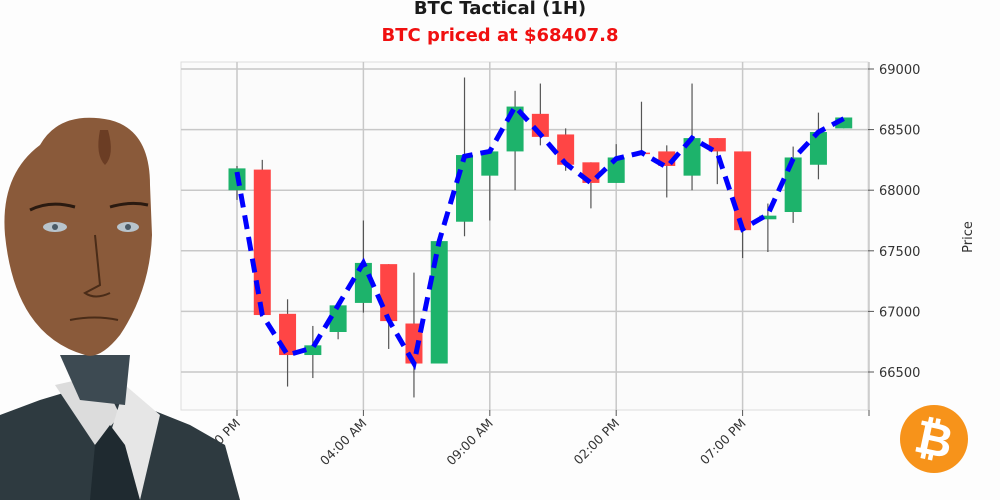 This screenshot has height=500, width=1000. I want to click on y-axis-label: Price, so click(968, 237).